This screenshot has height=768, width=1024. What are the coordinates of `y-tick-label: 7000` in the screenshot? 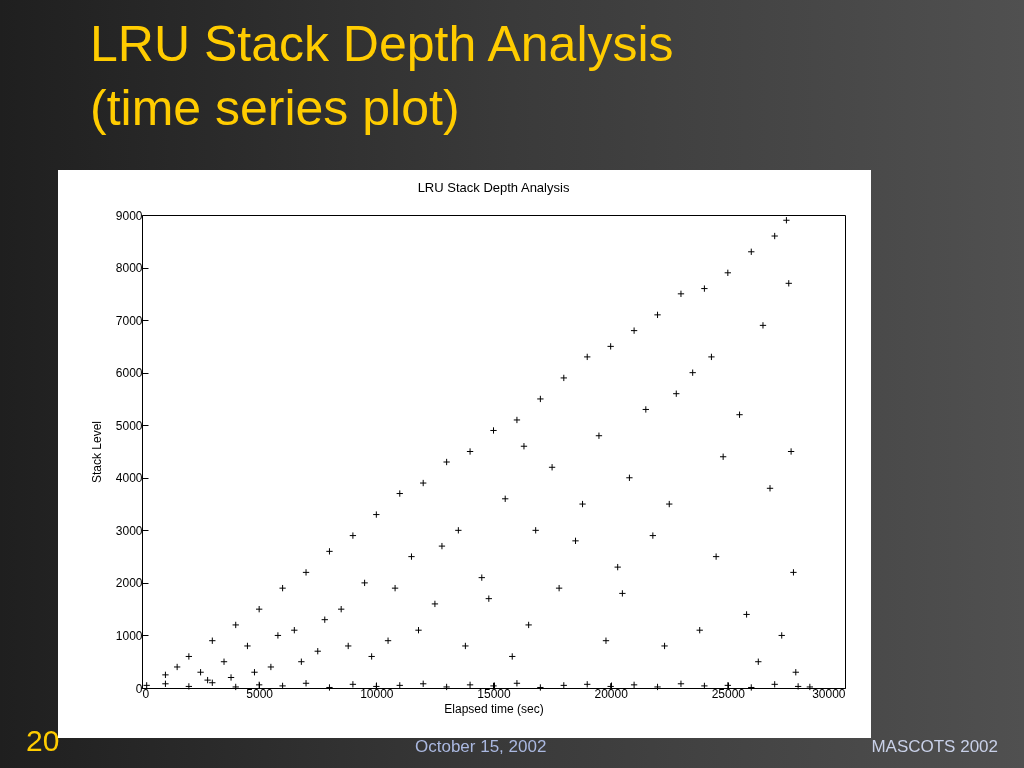 It's located at (129, 320).